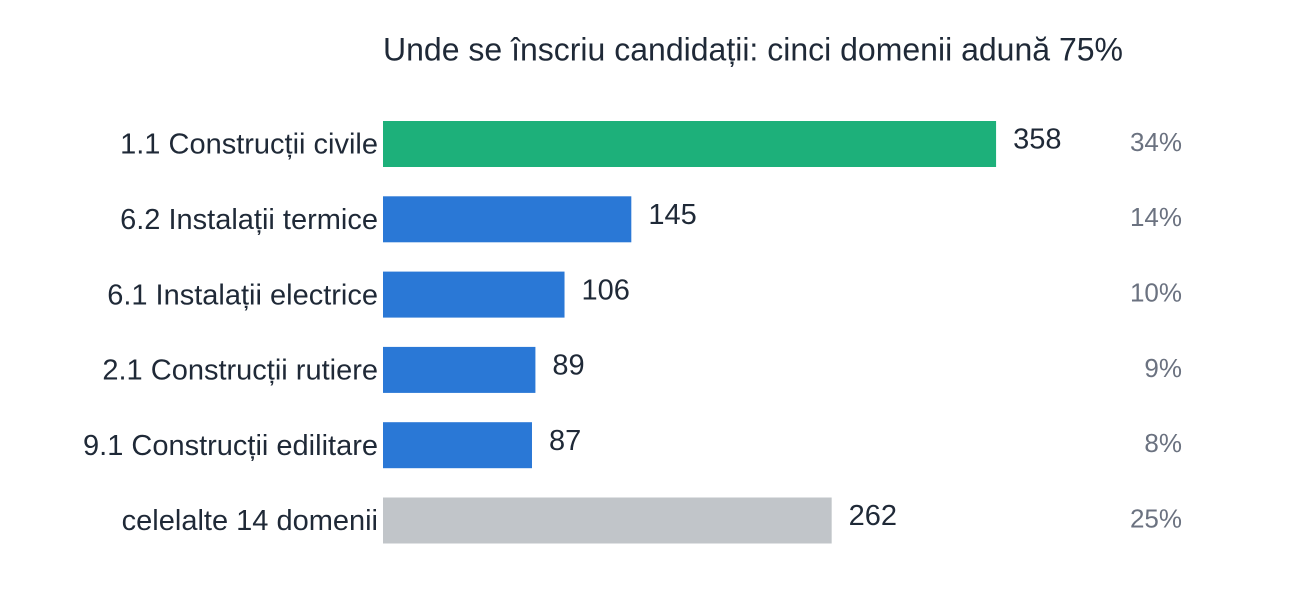  What do you see at coordinates (1156, 292) in the screenshot?
I see `share-label: 10%` at bounding box center [1156, 292].